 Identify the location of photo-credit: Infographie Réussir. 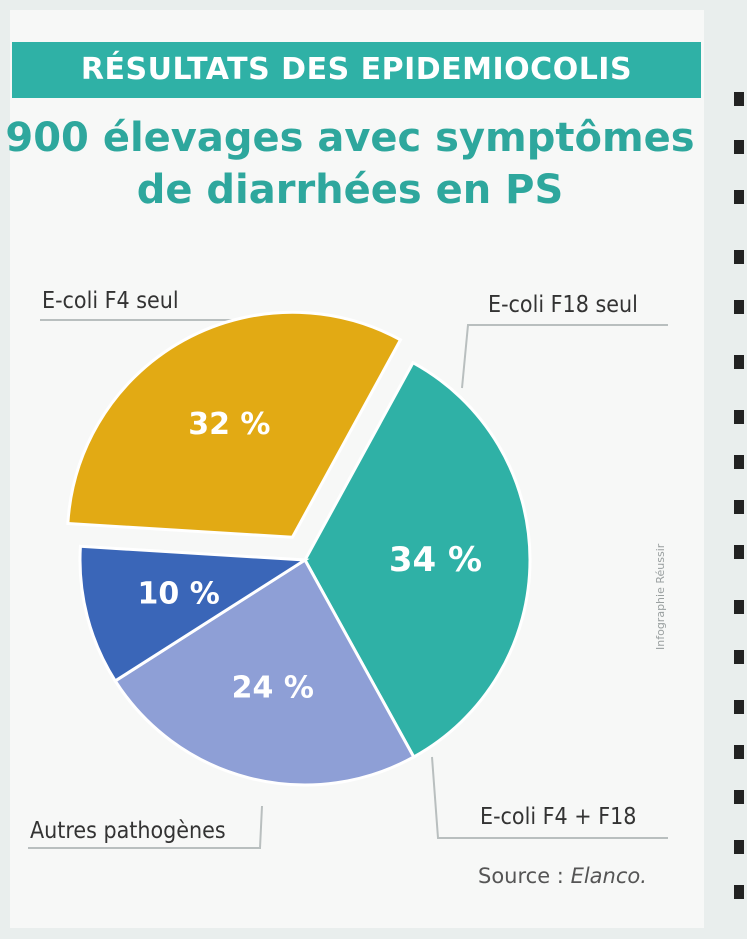
(660, 596).